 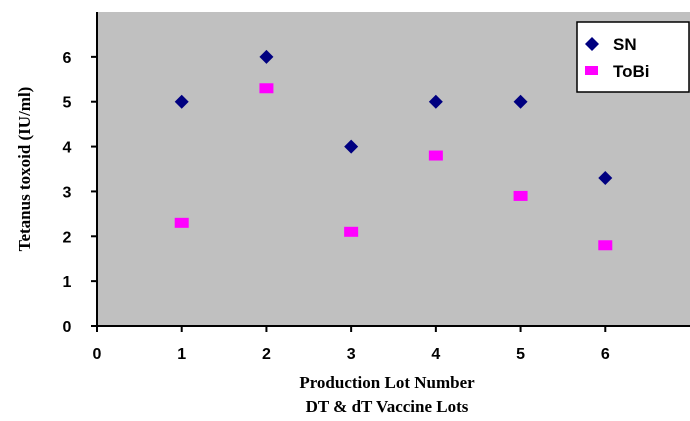 What do you see at coordinates (24, 169) in the screenshot?
I see `y-axis-title: Tetanus toxoid (IU/ml)` at bounding box center [24, 169].